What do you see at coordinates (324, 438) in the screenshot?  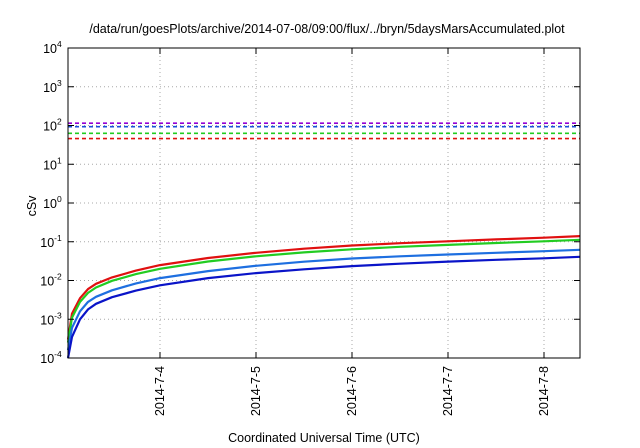 I see `x-axis-label: Coordinated Universal Time (UTC)` at bounding box center [324, 438].